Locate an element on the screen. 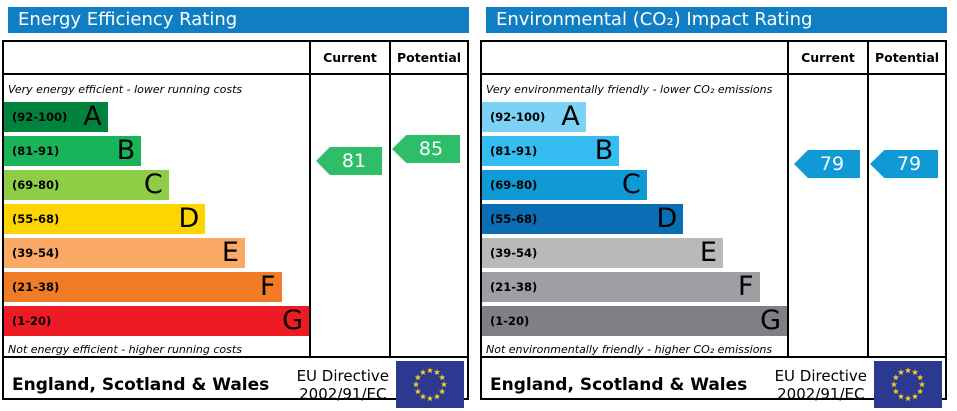 The image size is (957, 411). current-rating-arrow: 81 is located at coordinates (349, 161).